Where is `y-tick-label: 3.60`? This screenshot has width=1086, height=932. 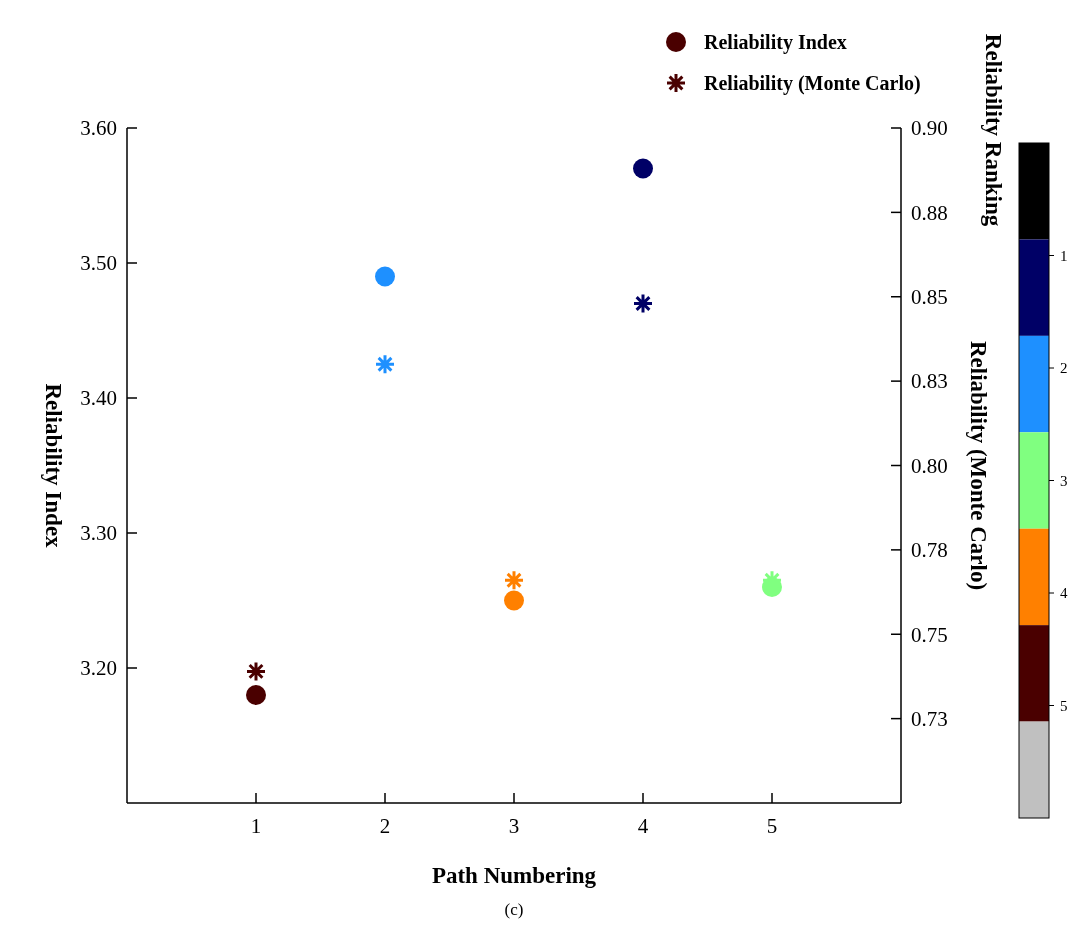
y-tick-label: 3.60 is located at coordinates (98, 128).